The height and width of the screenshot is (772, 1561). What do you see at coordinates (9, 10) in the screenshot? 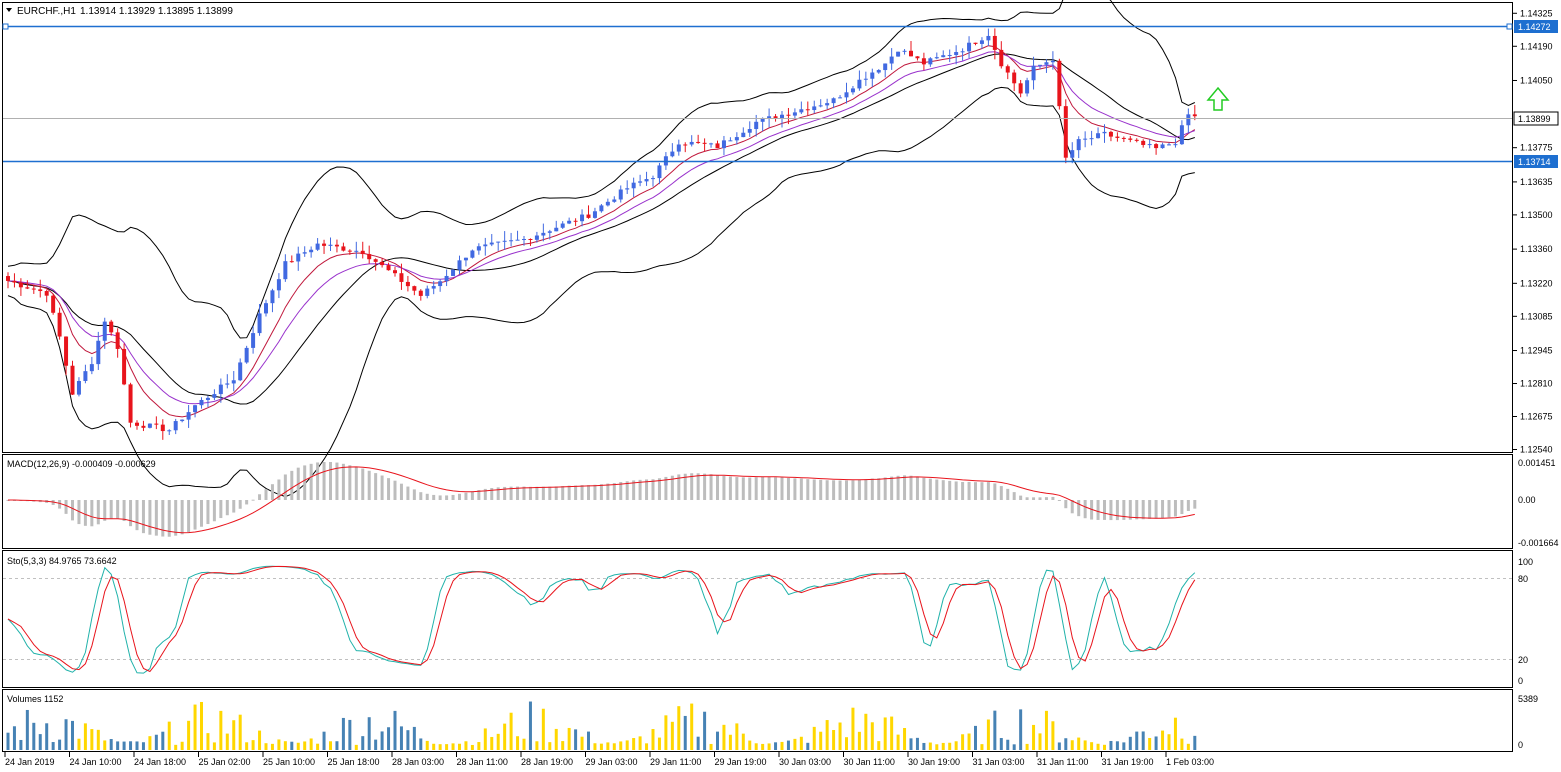
I see `collapse-triangle-icon` at bounding box center [9, 10].